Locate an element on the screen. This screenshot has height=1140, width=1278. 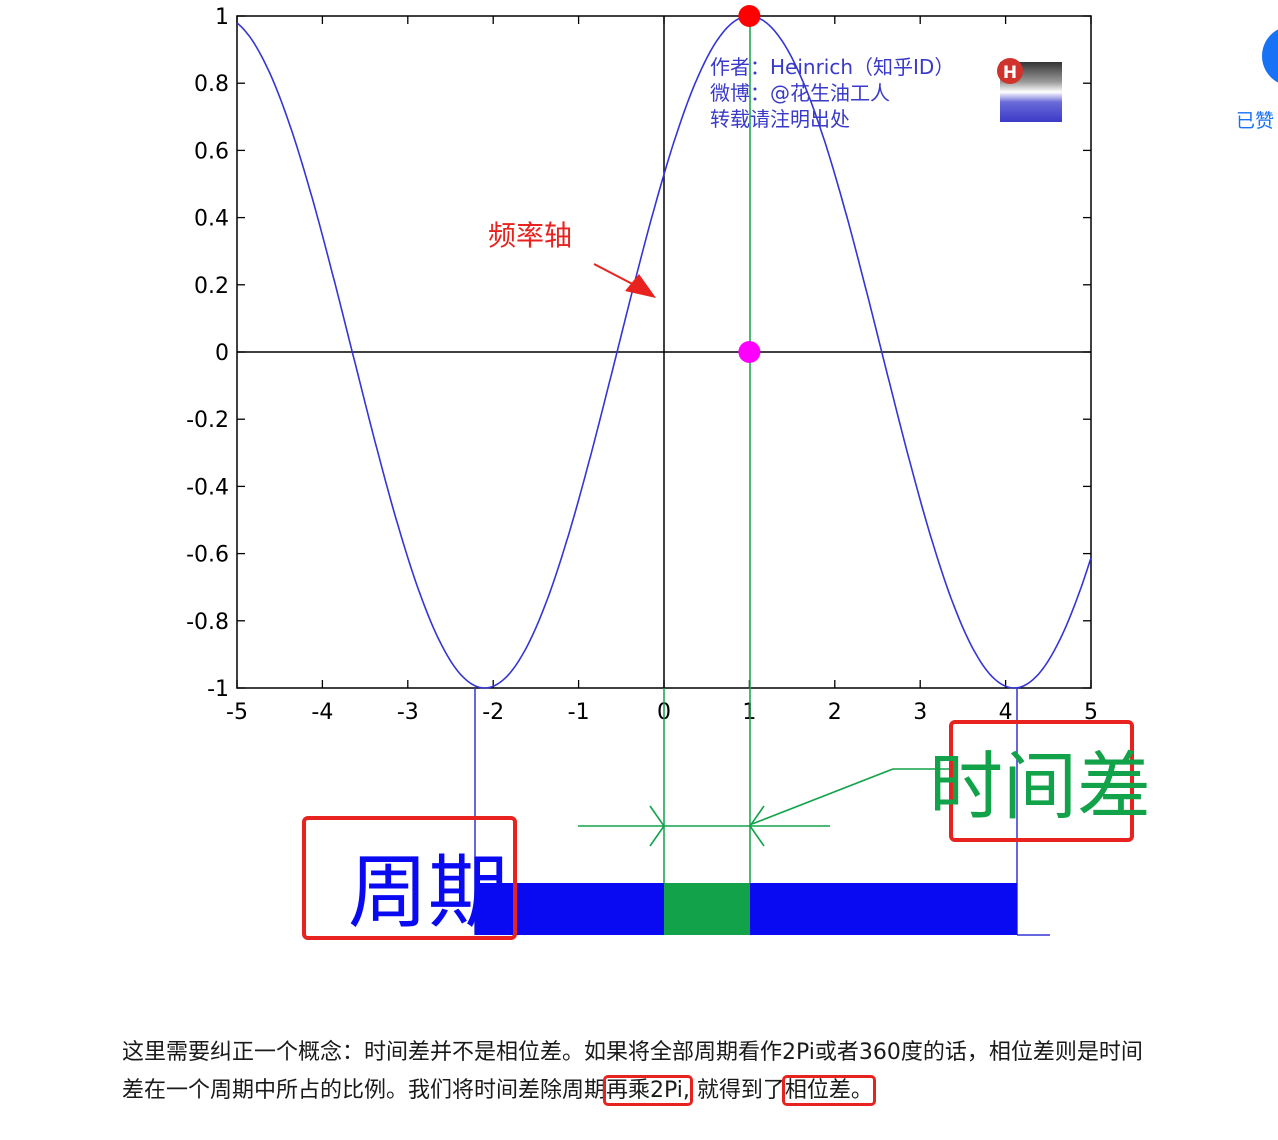
time-difference-box is located at coordinates (1041, 781).